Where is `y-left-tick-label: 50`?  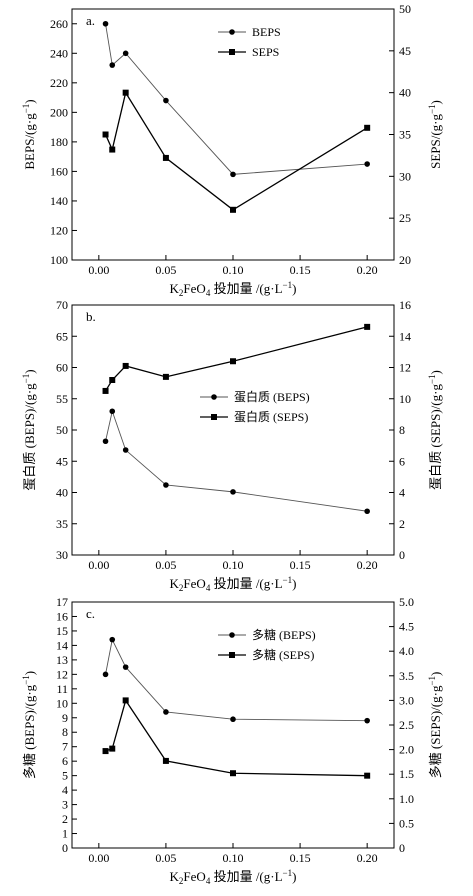 y-left-tick-label: 50 is located at coordinates (62, 430).